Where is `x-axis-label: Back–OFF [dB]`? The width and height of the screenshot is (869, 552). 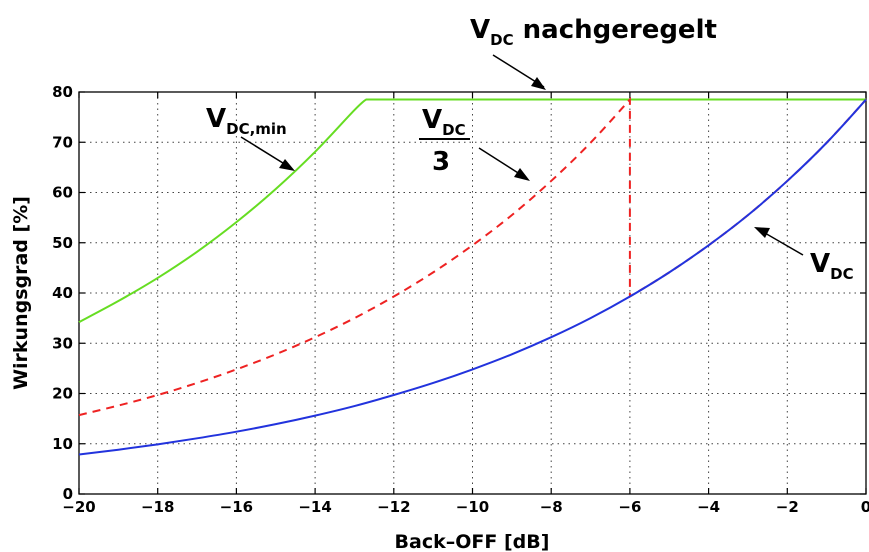 x-axis-label: Back–OFF [dB] is located at coordinates (472, 541).